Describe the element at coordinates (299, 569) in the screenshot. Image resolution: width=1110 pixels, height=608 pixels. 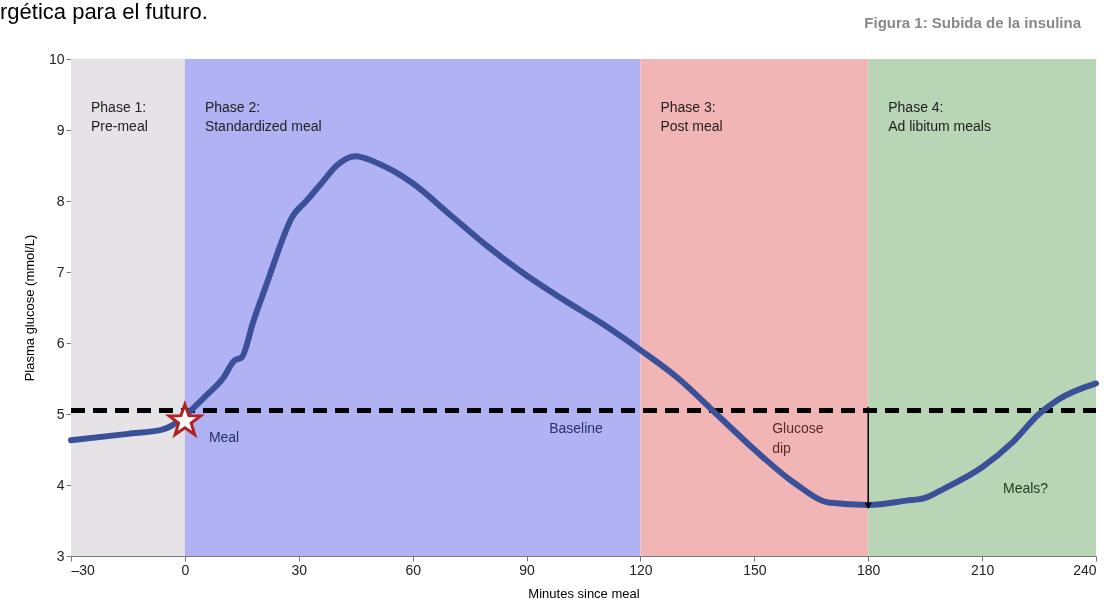
I see `x-tick-label: 30` at that location.